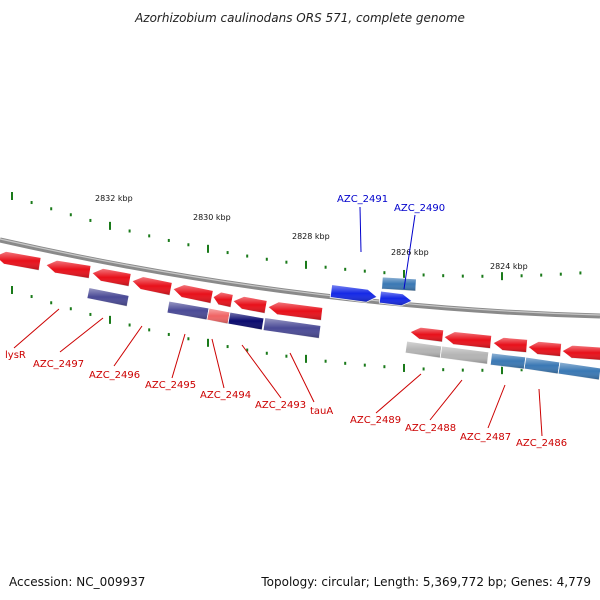  What do you see at coordinates (375, 420) in the screenshot?
I see `gene-label-azc-2489: AZC_2489` at bounding box center [375, 420].